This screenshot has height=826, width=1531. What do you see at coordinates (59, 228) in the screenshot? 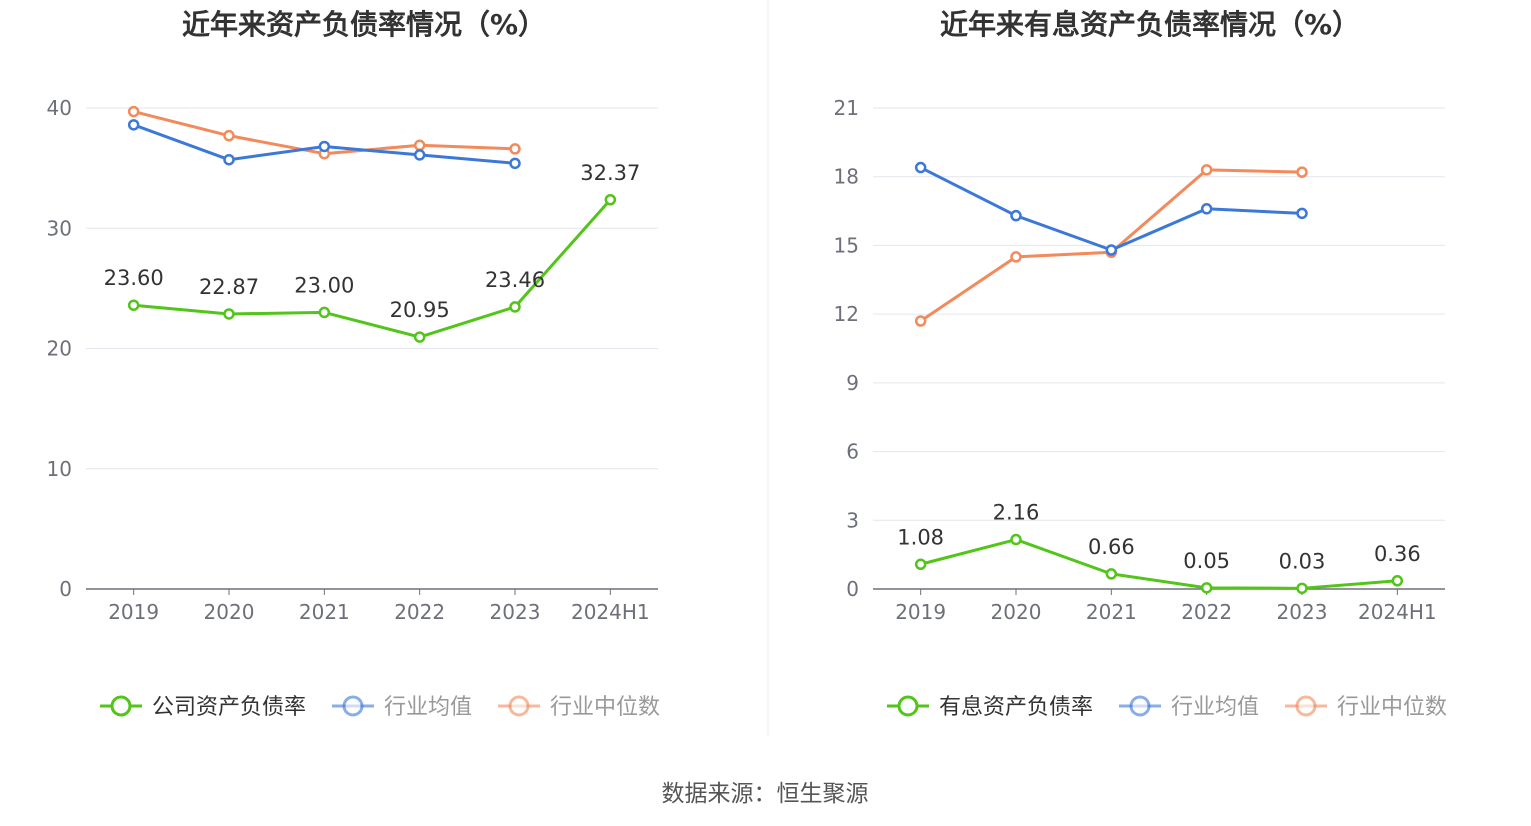
I see `y-tick-label: 30` at bounding box center [59, 228].